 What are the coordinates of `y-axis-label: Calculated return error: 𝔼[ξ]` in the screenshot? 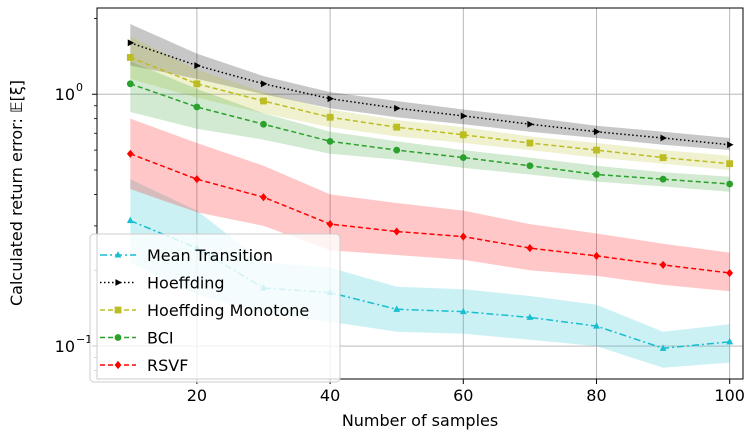 It's located at (16, 193).